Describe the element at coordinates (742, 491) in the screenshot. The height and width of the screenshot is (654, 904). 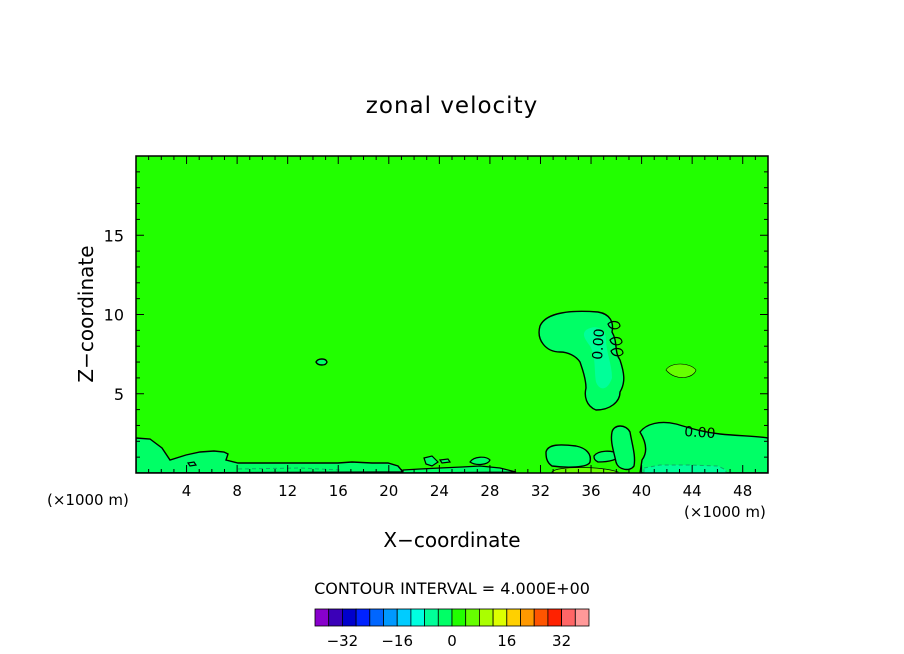
I see `x-tick-label: 48` at that location.